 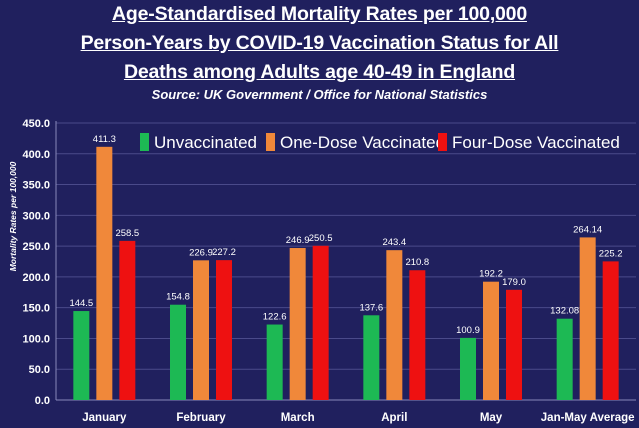 I want to click on data-label: 137.6, so click(x=371, y=307).